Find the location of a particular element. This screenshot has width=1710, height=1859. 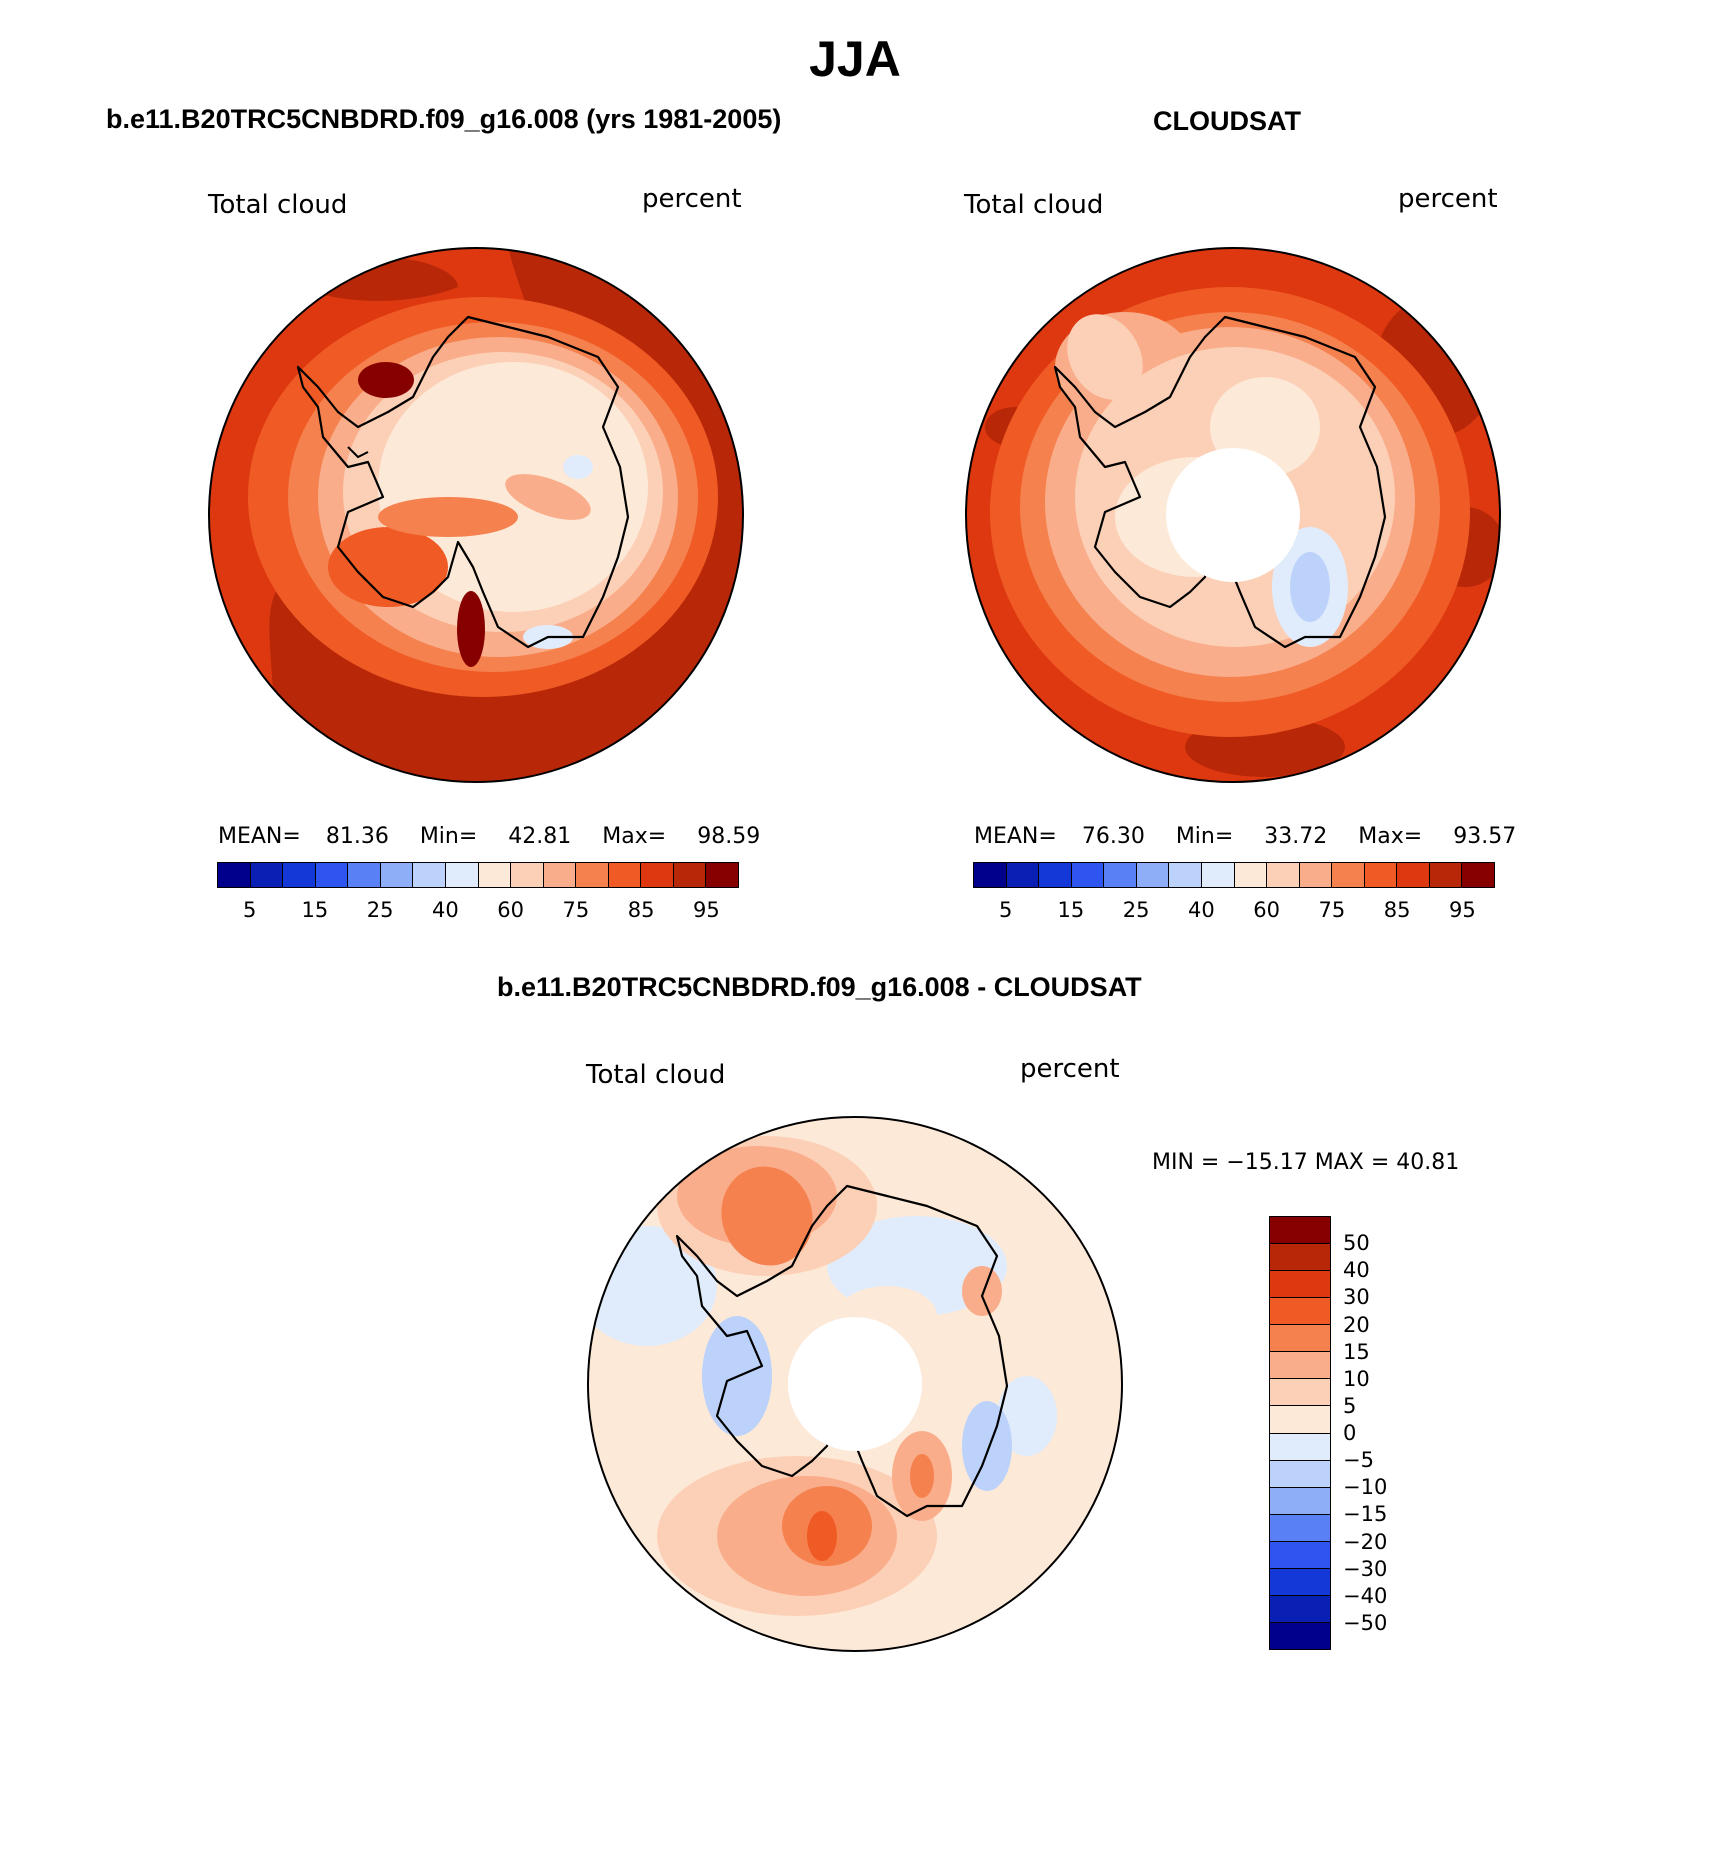

panel-3-polar-map is located at coordinates (855, 1384).